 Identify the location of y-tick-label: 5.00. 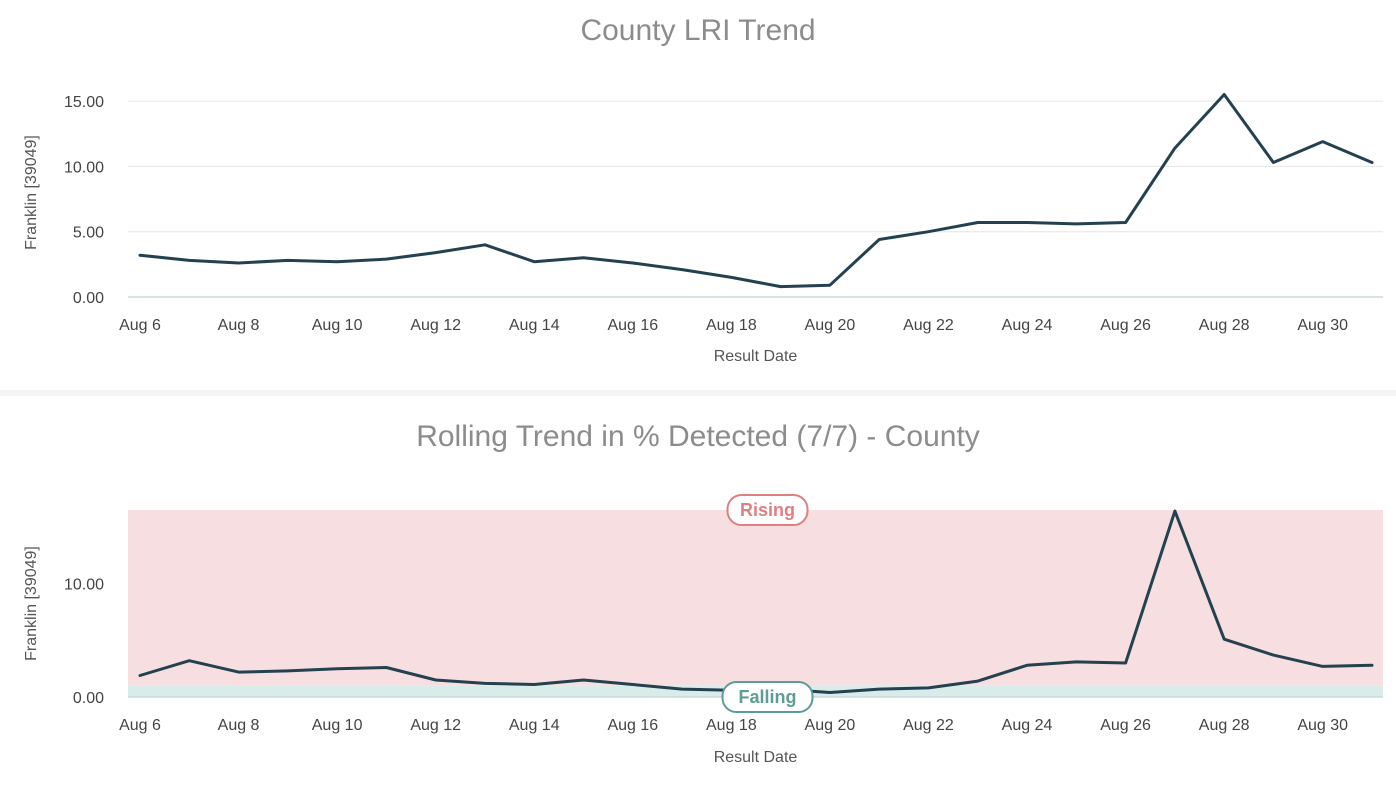
(88, 233).